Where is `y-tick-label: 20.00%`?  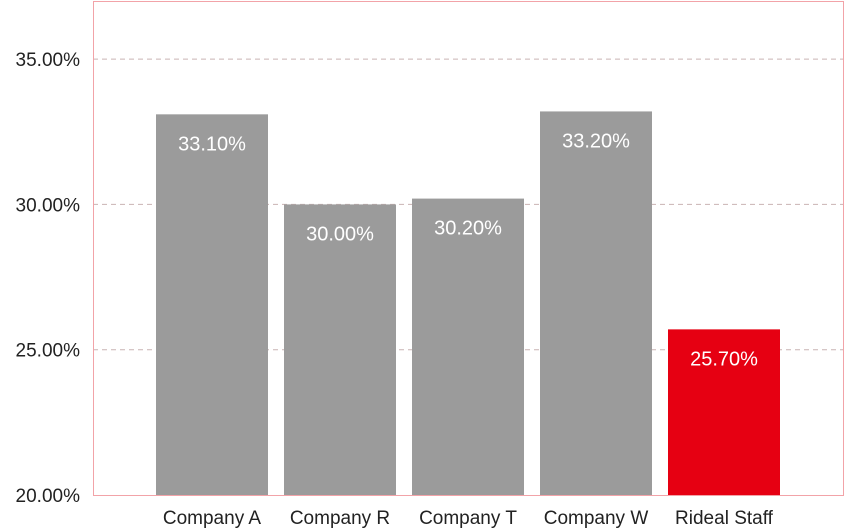
y-tick-label: 20.00% is located at coordinates (48, 496).